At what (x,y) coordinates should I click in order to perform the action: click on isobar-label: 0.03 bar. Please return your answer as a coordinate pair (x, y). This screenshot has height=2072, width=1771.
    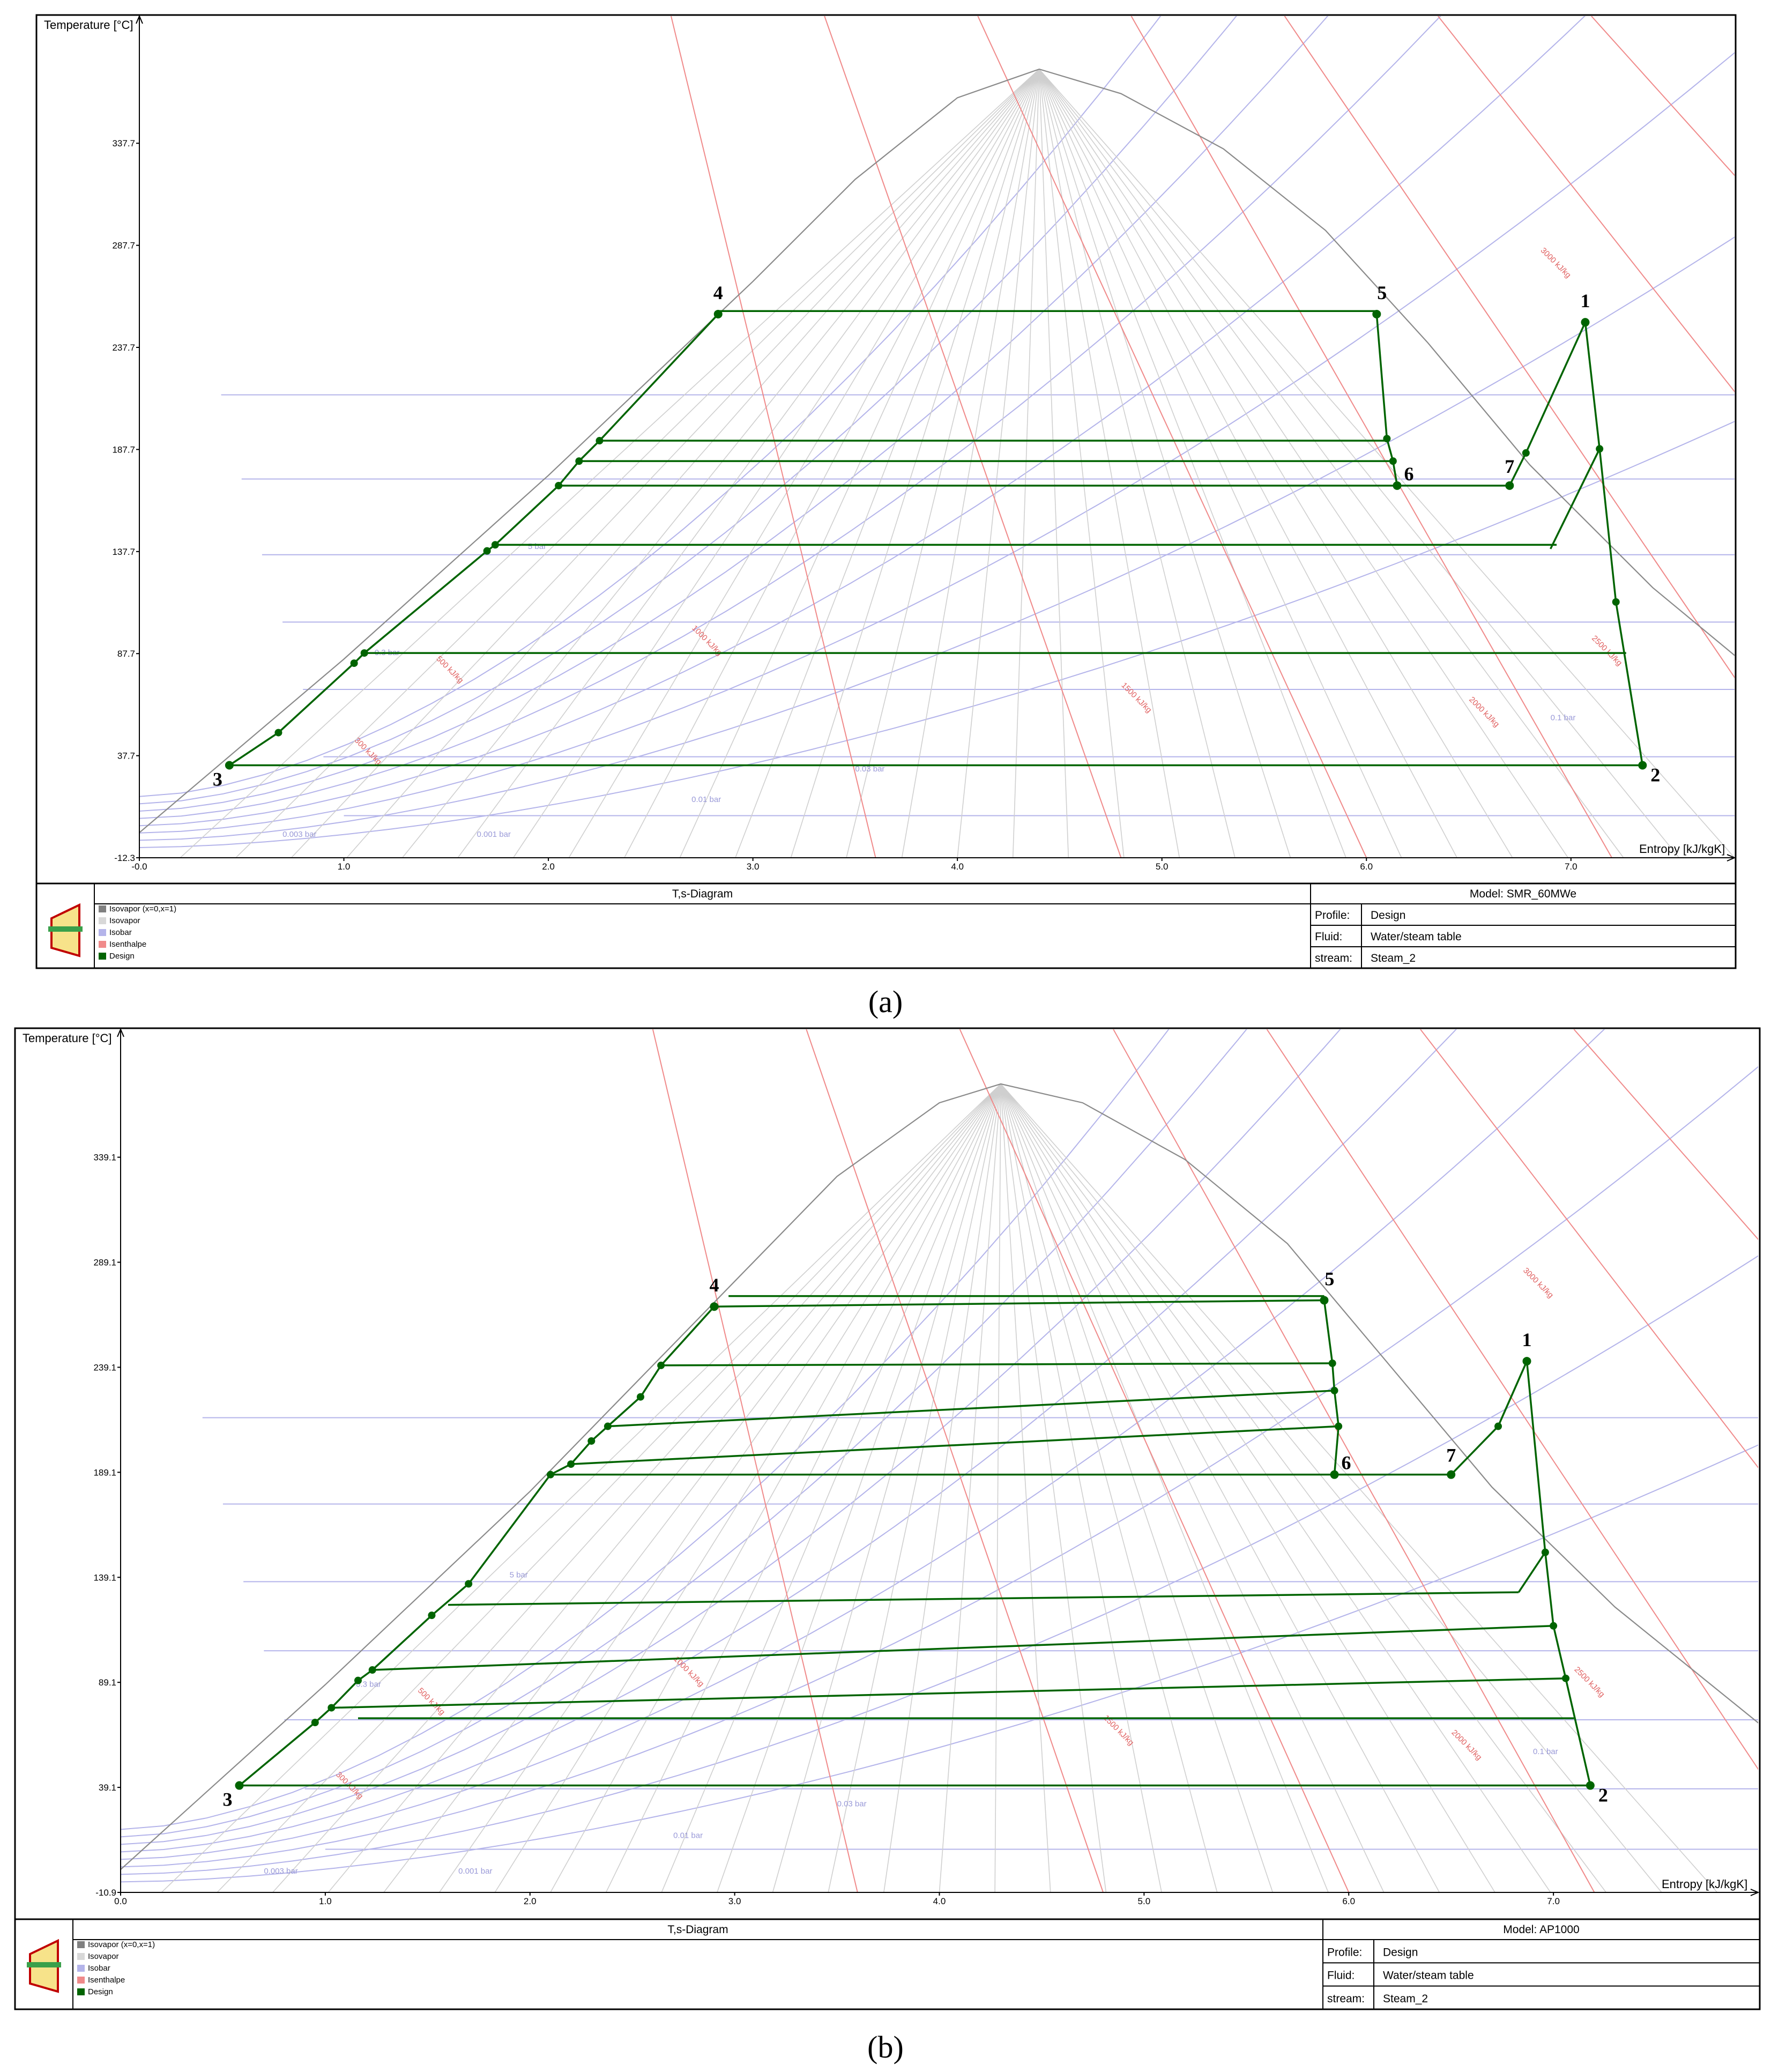
    Looking at the image, I should click on (869, 769).